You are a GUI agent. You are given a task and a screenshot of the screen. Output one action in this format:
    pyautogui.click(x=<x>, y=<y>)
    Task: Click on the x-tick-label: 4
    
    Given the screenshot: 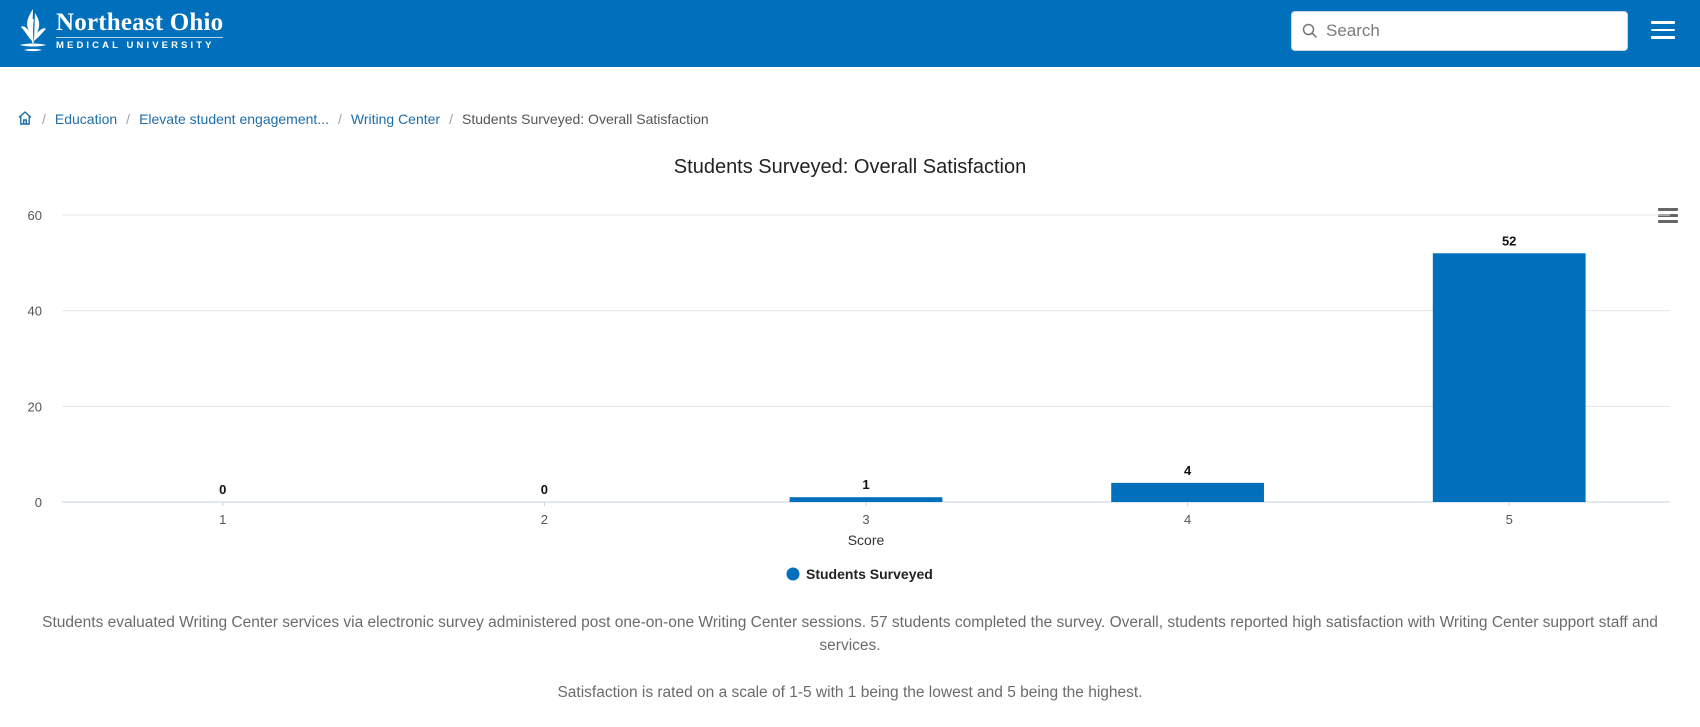 What is the action you would take?
    pyautogui.click(x=1187, y=519)
    